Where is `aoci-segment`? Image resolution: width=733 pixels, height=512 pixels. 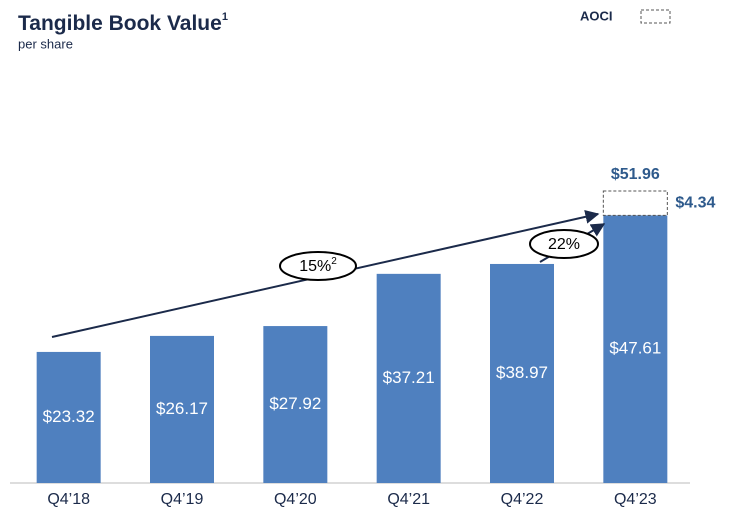
aoci-segment is located at coordinates (635, 203).